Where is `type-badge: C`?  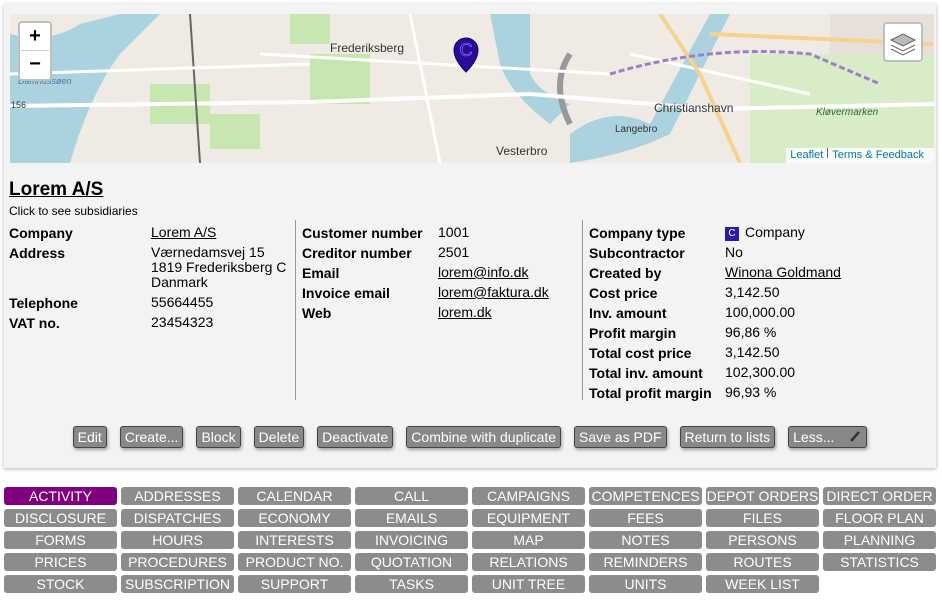
type-badge: C is located at coordinates (732, 234).